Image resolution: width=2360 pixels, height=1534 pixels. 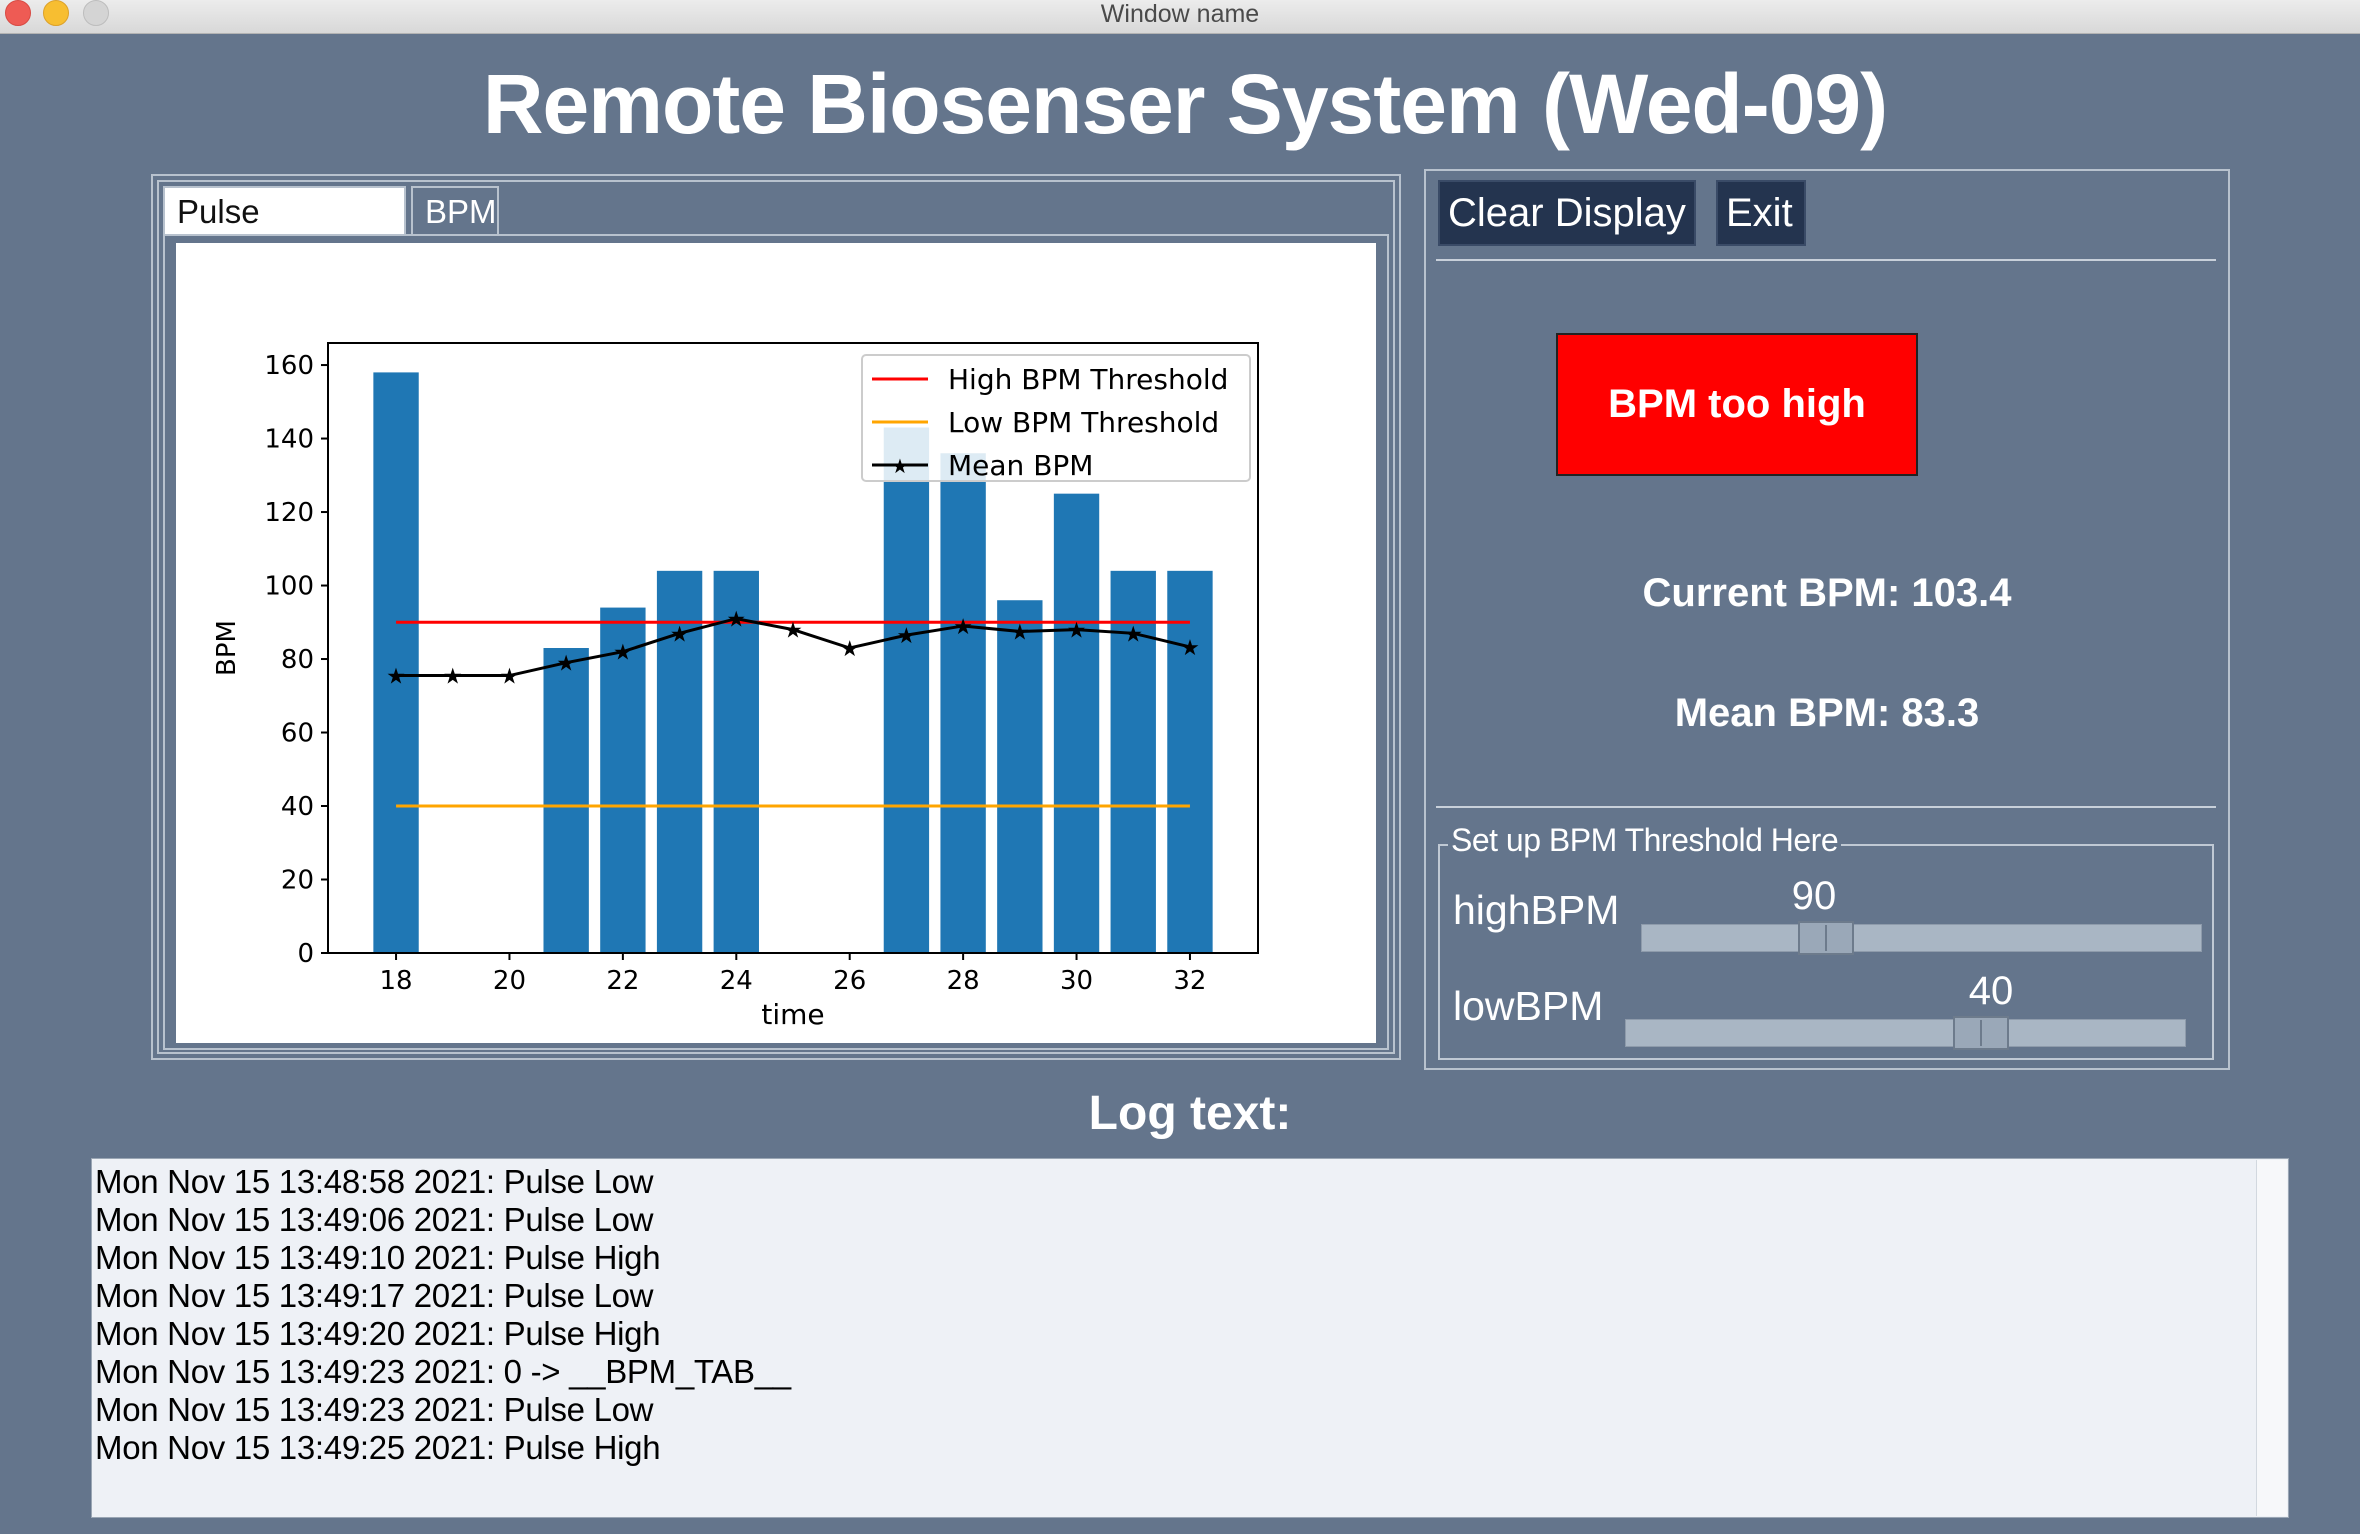 What do you see at coordinates (2271, 1338) in the screenshot?
I see `log-scrollbar` at bounding box center [2271, 1338].